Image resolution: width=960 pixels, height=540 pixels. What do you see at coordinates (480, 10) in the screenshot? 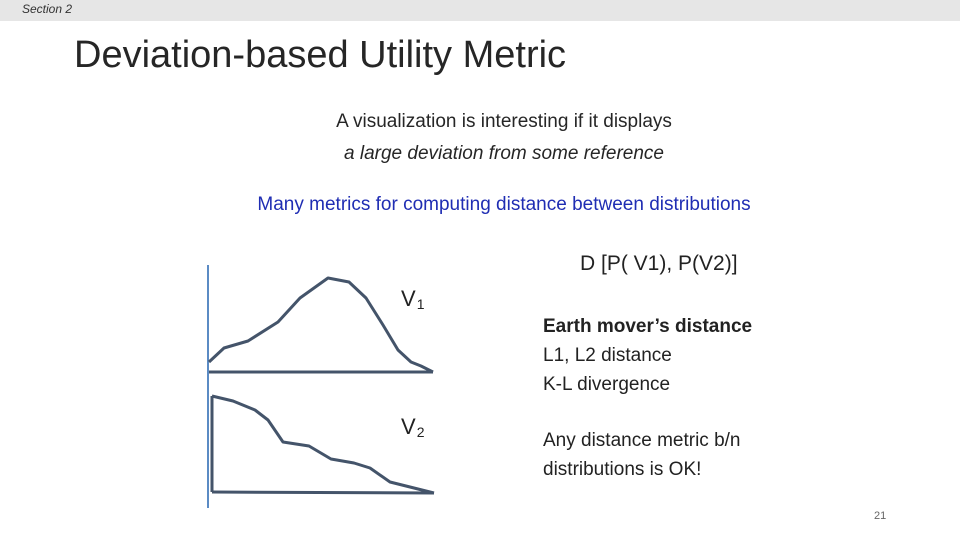
I see `section-header-bar: Section 2` at bounding box center [480, 10].